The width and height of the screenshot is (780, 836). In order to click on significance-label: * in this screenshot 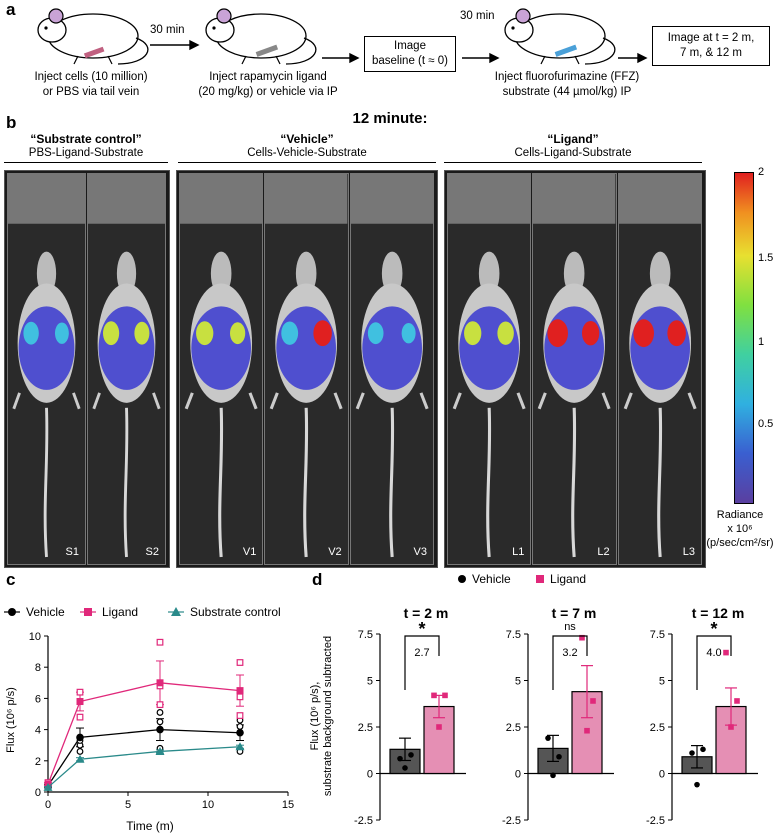, I will do `click(713, 629)`.